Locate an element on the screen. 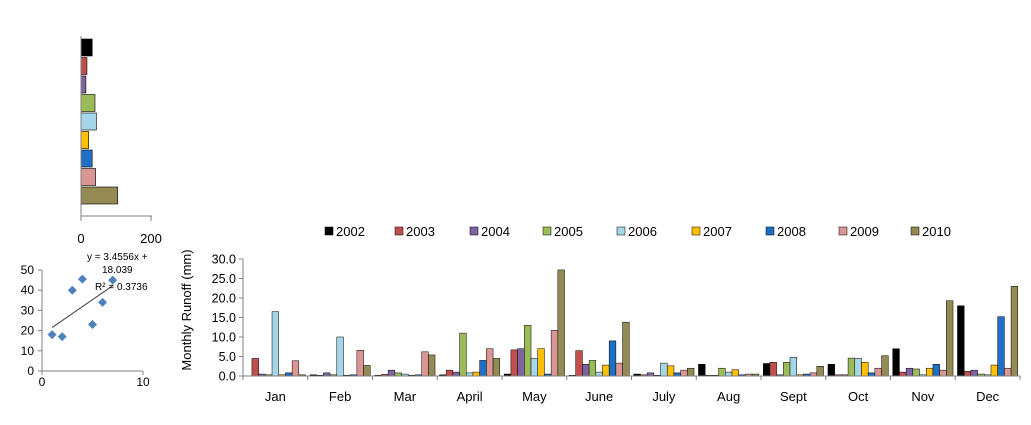 Image resolution: width=1031 pixels, height=425 pixels. x-tick-label: Jan is located at coordinates (275, 396).